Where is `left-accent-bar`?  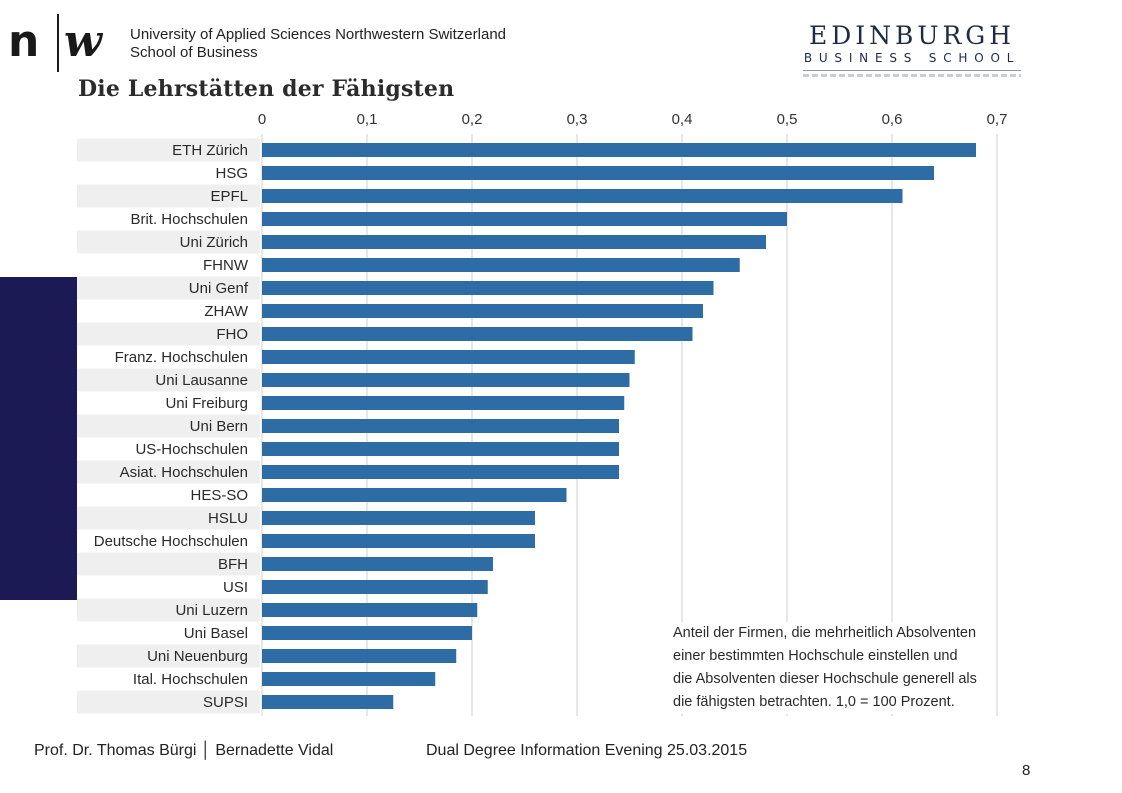 left-accent-bar is located at coordinates (38, 438).